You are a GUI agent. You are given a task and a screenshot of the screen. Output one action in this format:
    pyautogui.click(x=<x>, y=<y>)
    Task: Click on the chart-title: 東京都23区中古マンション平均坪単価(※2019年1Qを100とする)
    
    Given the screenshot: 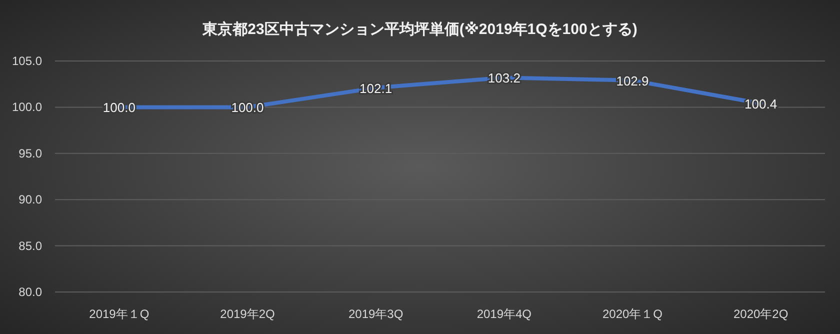 What is the action you would take?
    pyautogui.click(x=420, y=29)
    